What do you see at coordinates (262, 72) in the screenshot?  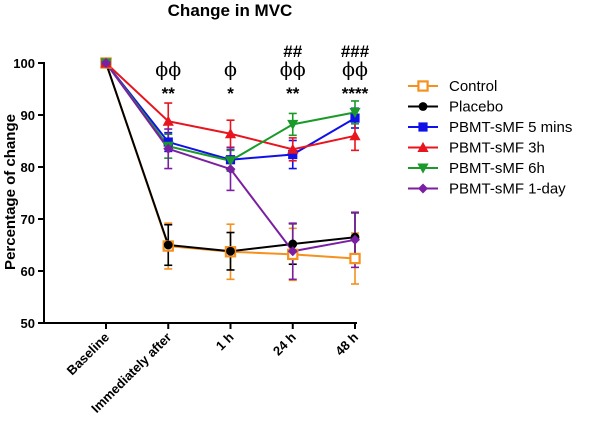 I see `significance-annotations: ϕϕ**ϕ*##ϕϕ**###ϕϕ****` at bounding box center [262, 72].